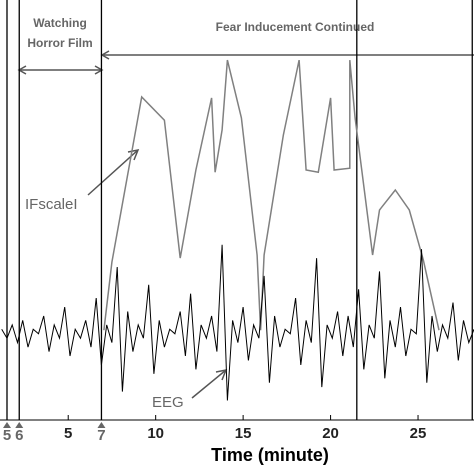 This screenshot has width=474, height=474. What do you see at coordinates (270, 455) in the screenshot?
I see `x-axis-label: Time (minute)` at bounding box center [270, 455].